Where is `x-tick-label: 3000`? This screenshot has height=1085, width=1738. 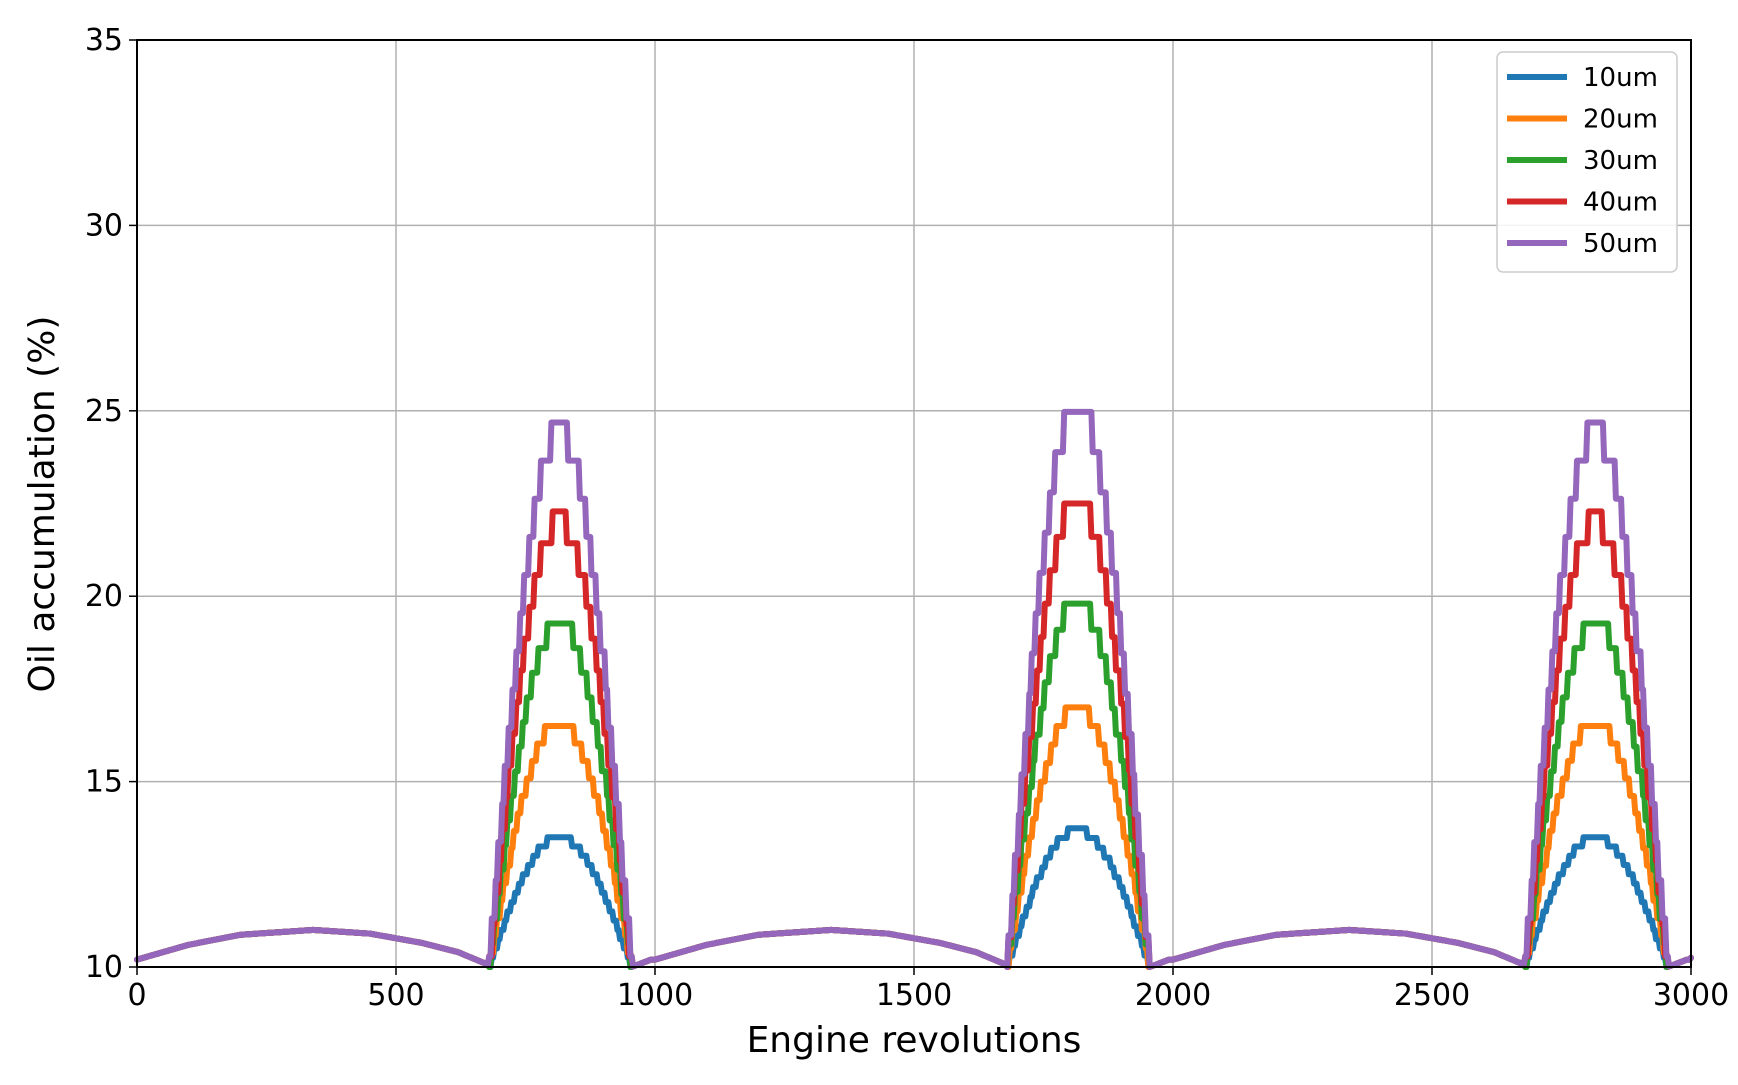 x-tick-label: 3000 is located at coordinates (1691, 995).